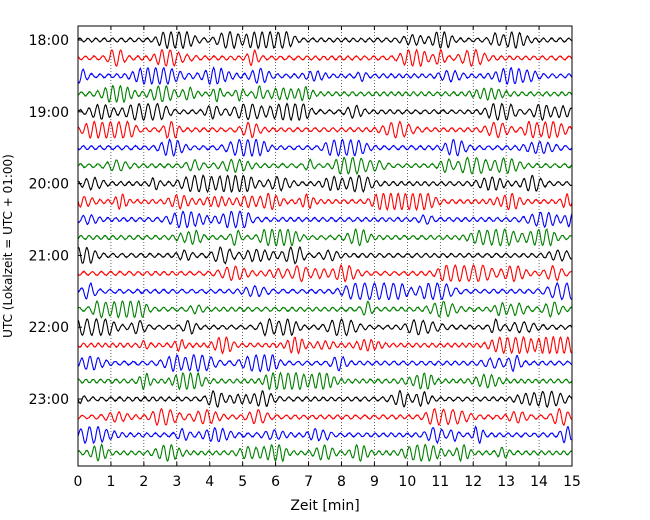  What do you see at coordinates (49, 113) in the screenshot?
I see `y-tick-label: 19:00` at bounding box center [49, 113].